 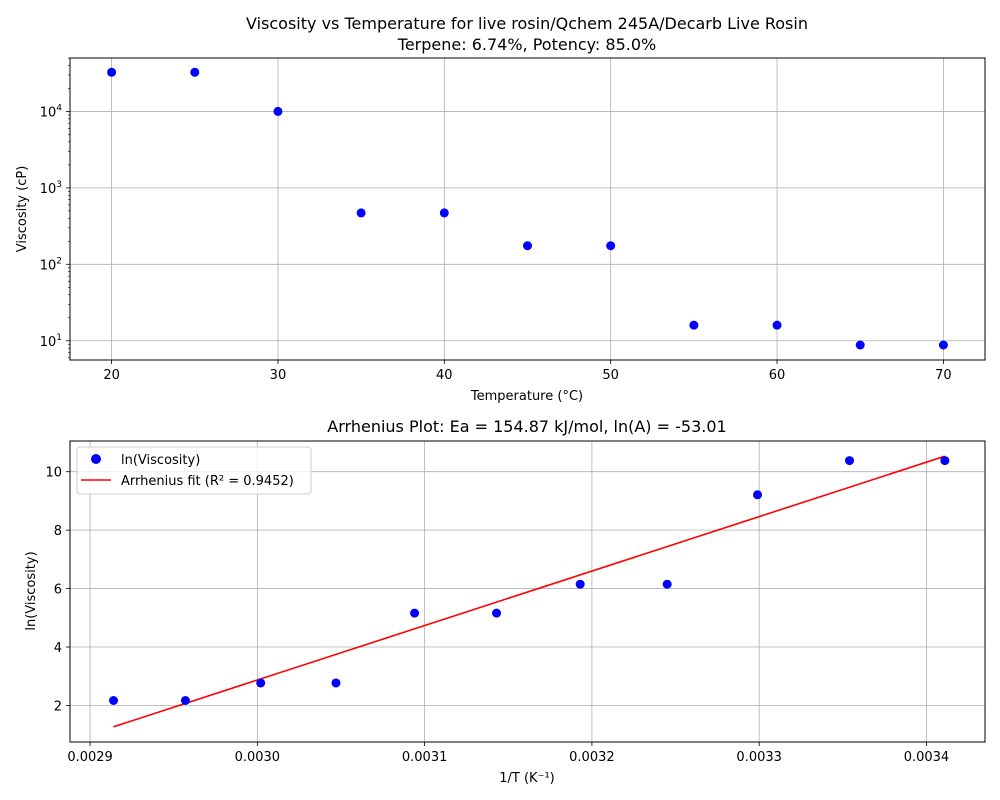 I want to click on y-tick-label: 6, so click(x=58, y=590).